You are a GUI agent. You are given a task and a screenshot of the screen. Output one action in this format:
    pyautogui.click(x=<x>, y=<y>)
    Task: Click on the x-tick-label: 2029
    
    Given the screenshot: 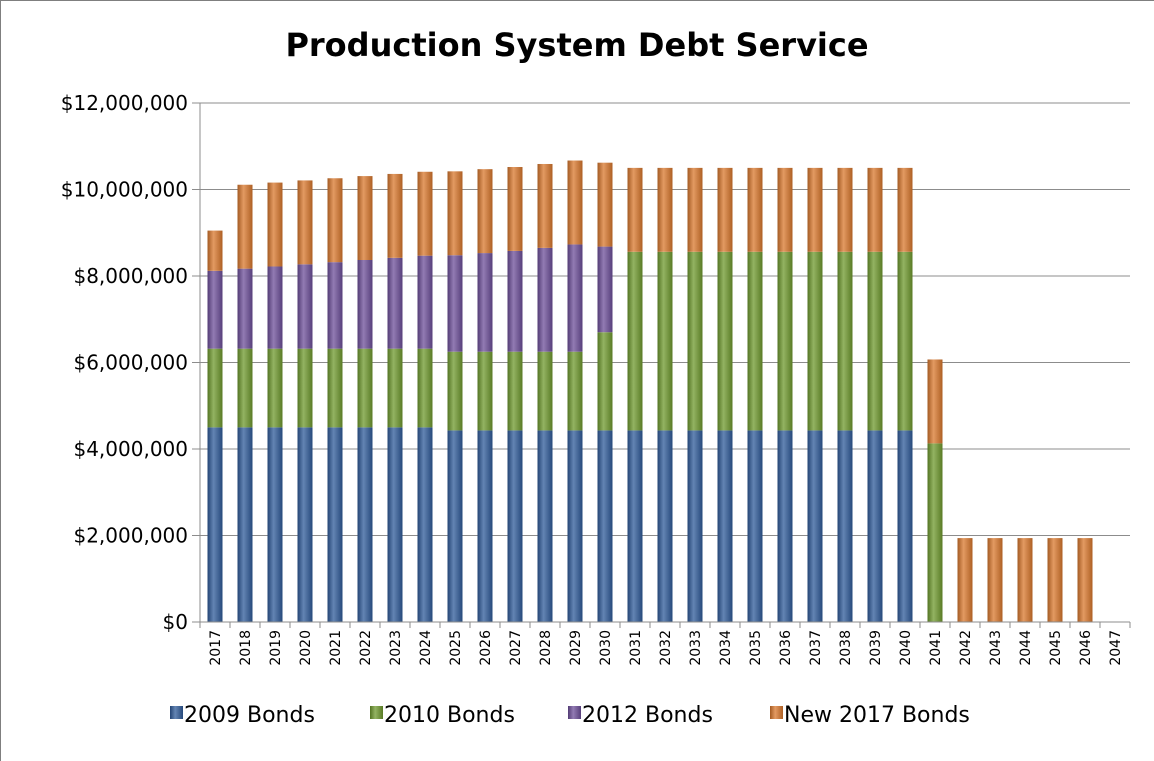 What is the action you would take?
    pyautogui.click(x=576, y=648)
    